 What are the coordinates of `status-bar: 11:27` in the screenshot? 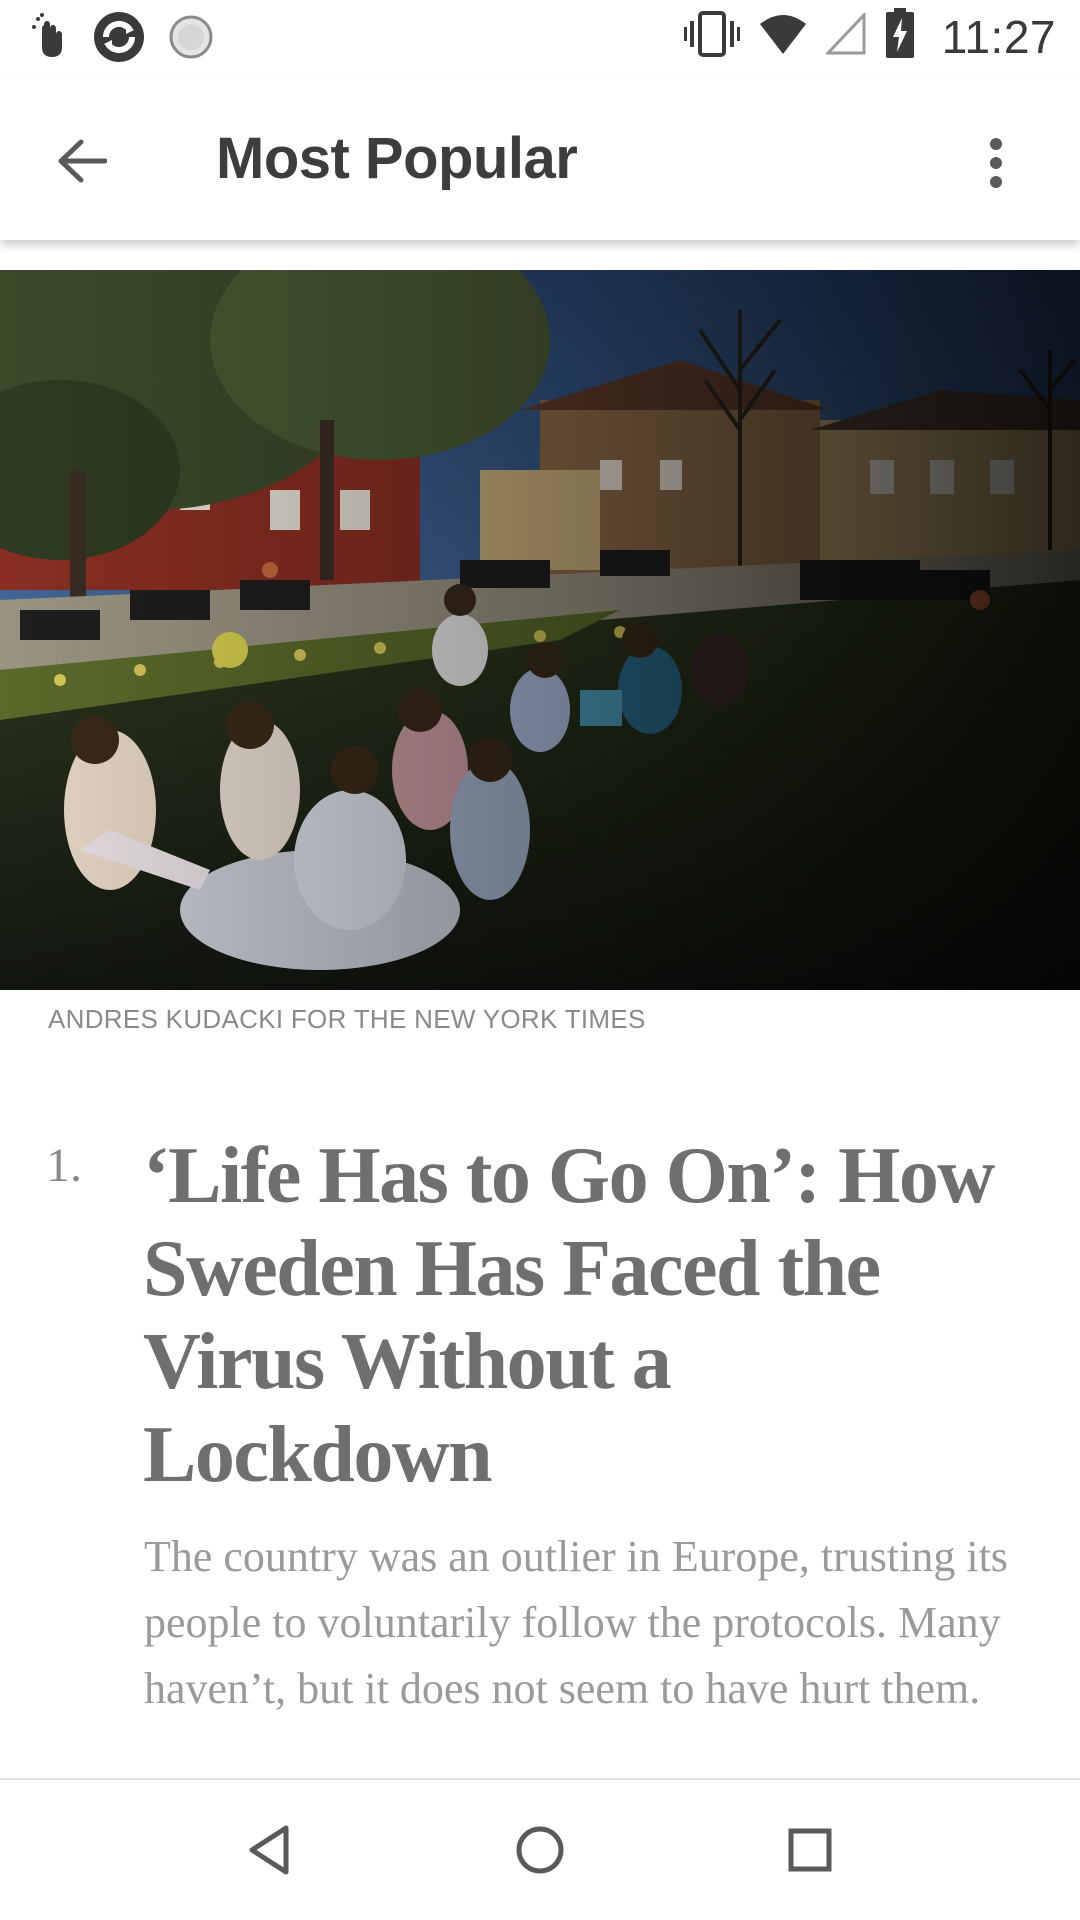 It's located at (540, 37).